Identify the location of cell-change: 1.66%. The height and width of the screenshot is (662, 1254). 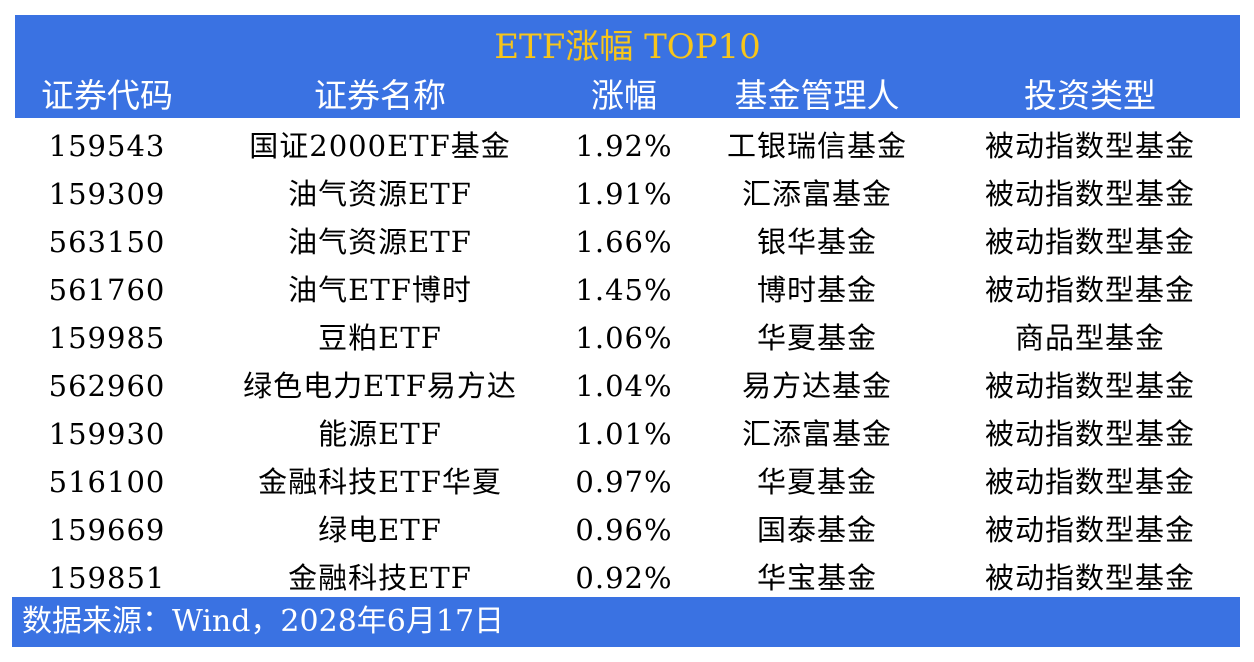
(624, 242).